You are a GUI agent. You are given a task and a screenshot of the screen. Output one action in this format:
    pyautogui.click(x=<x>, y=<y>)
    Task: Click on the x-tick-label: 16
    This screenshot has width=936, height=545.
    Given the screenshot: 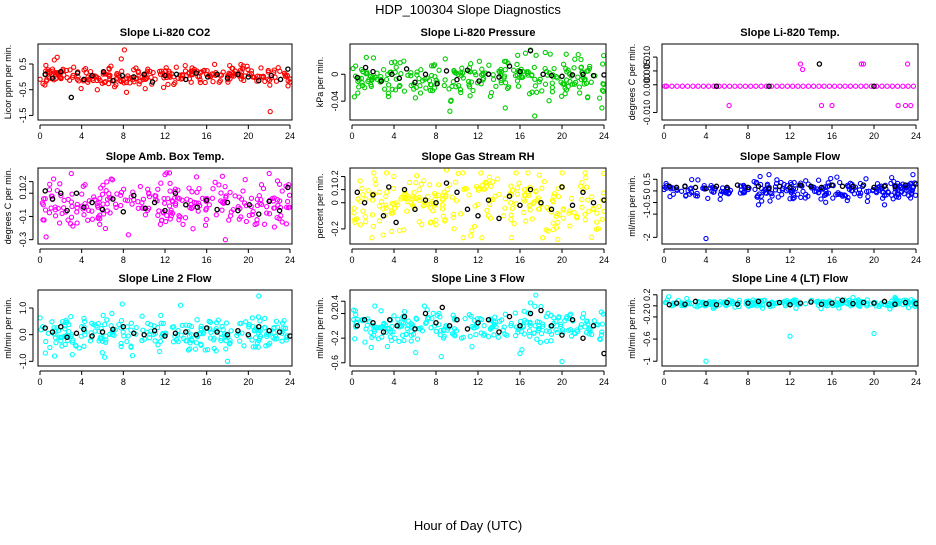 What is the action you would take?
    pyautogui.click(x=207, y=136)
    